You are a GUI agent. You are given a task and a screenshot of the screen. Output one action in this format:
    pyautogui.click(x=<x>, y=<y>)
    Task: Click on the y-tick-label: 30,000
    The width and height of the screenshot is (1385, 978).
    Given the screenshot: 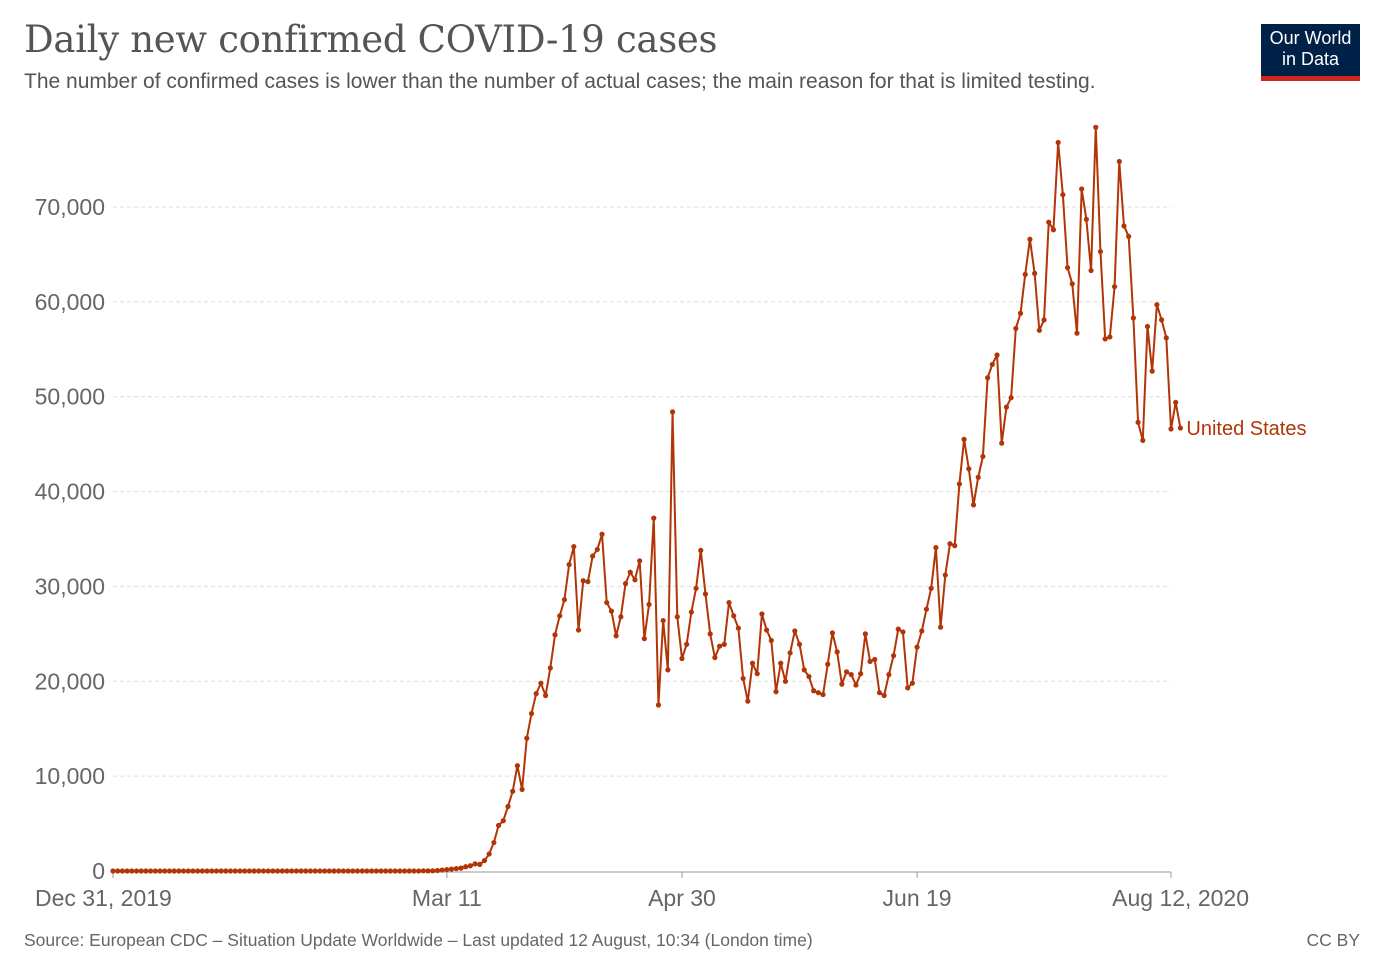 What is the action you would take?
    pyautogui.click(x=70, y=586)
    